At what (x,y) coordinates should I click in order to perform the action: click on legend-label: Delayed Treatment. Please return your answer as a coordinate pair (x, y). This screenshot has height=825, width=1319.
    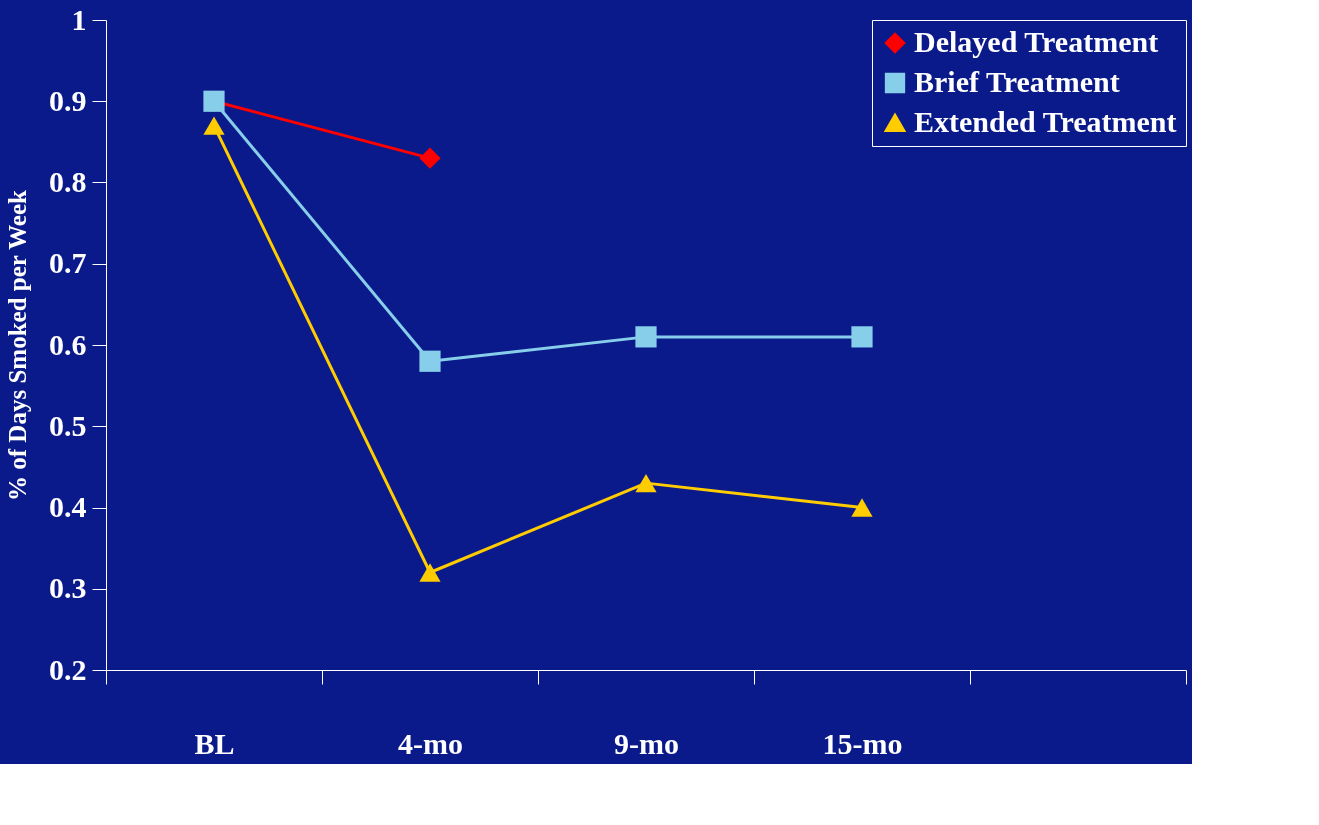
    Looking at the image, I should click on (1036, 41).